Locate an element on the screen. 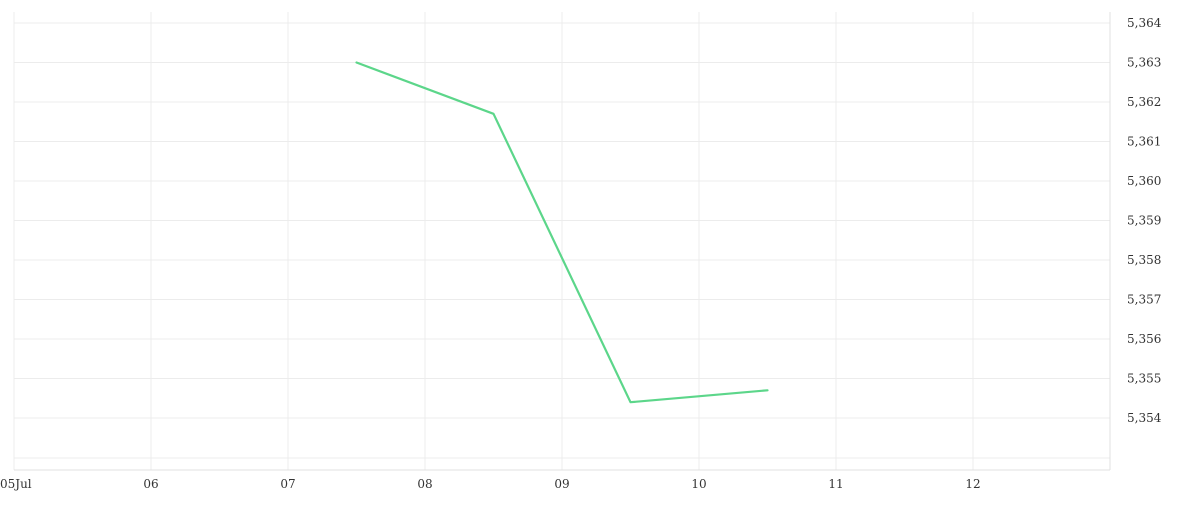 Image resolution: width=1200 pixels, height=505 pixels. y-tick-label: 5,359 is located at coordinates (1144, 221).